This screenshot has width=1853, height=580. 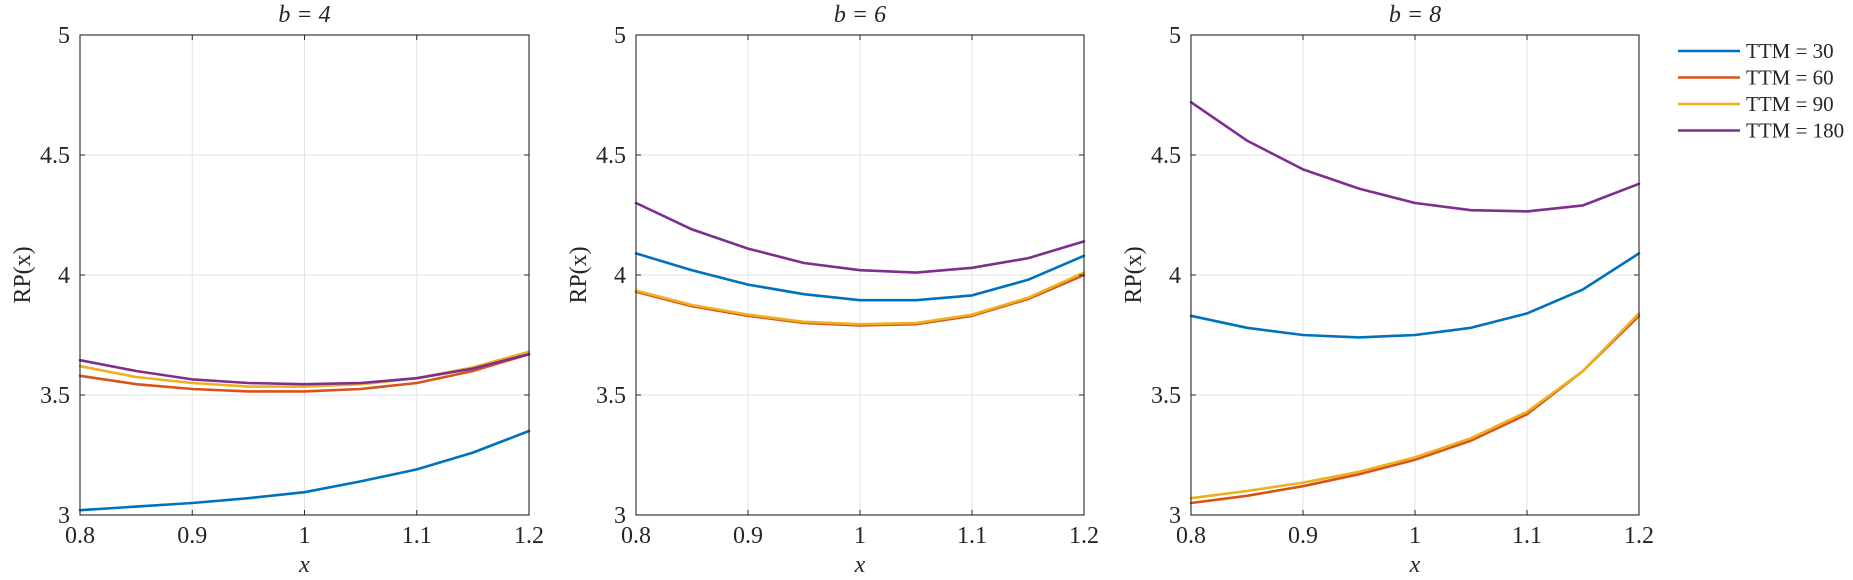 What do you see at coordinates (1790, 104) in the screenshot?
I see `legend-label: TTM = 90` at bounding box center [1790, 104].